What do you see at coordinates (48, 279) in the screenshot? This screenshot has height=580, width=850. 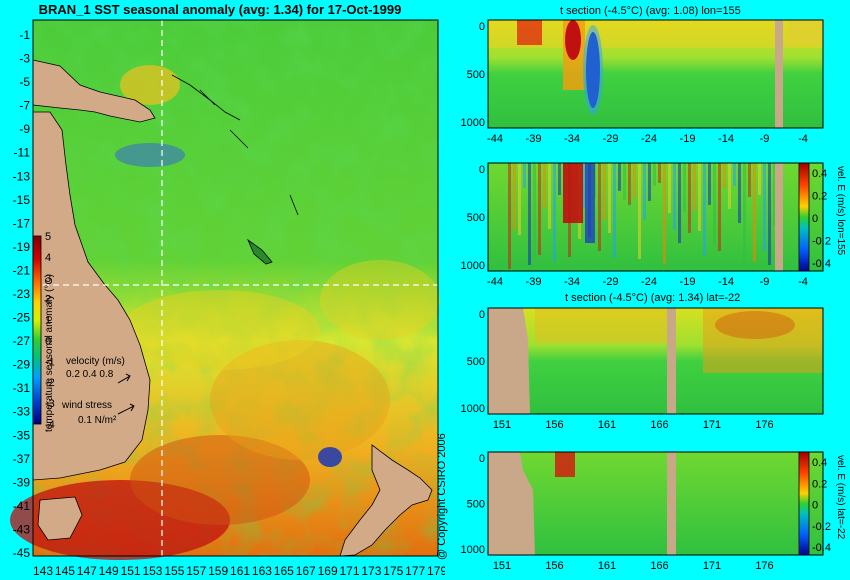 I see `map-colorbar-tick: 3` at bounding box center [48, 279].